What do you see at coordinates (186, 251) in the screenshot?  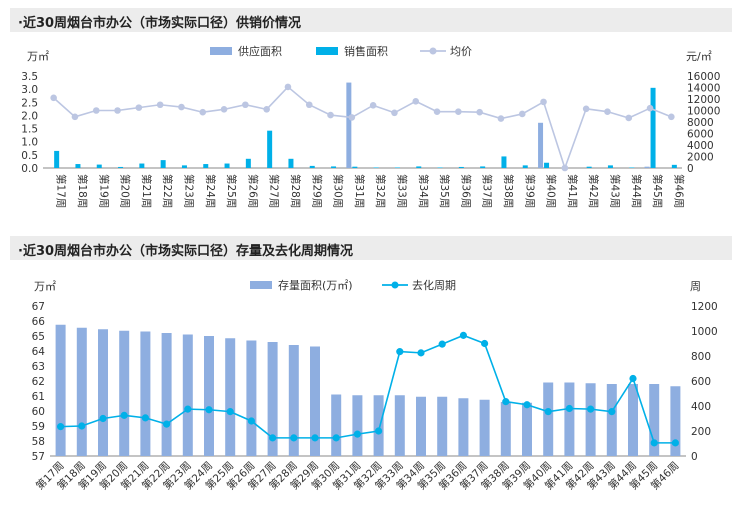 I see `chart-title: ·近30周烟台市办公（市场实际口径）存量及去化周期情况` at bounding box center [186, 251].